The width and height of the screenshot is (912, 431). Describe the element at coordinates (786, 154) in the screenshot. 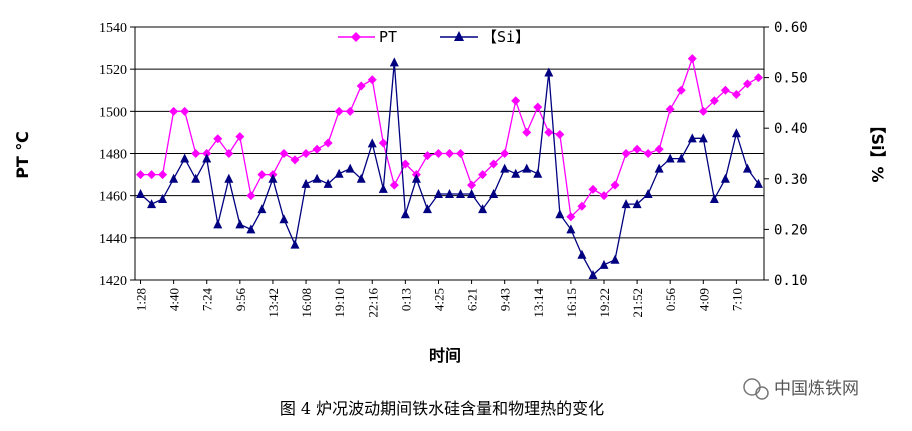

I see `right-axis-ticks: 0.10 0.20 0.30 0.40 0.50 0.60` at that location.